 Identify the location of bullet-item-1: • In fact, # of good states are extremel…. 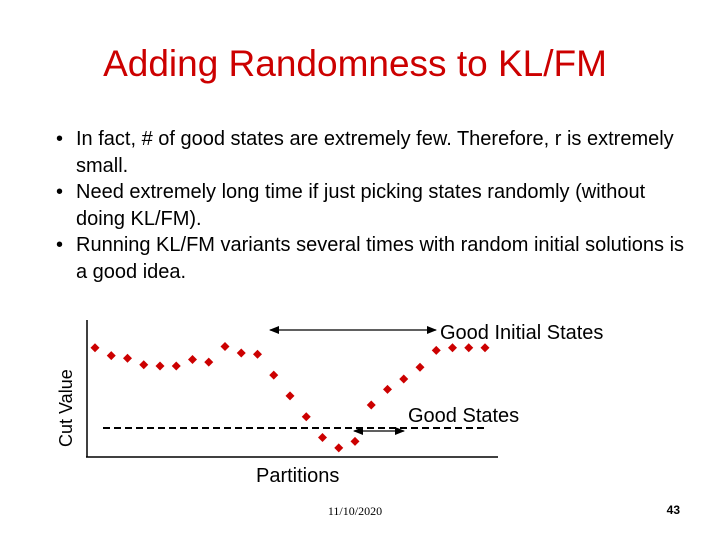
(370, 152).